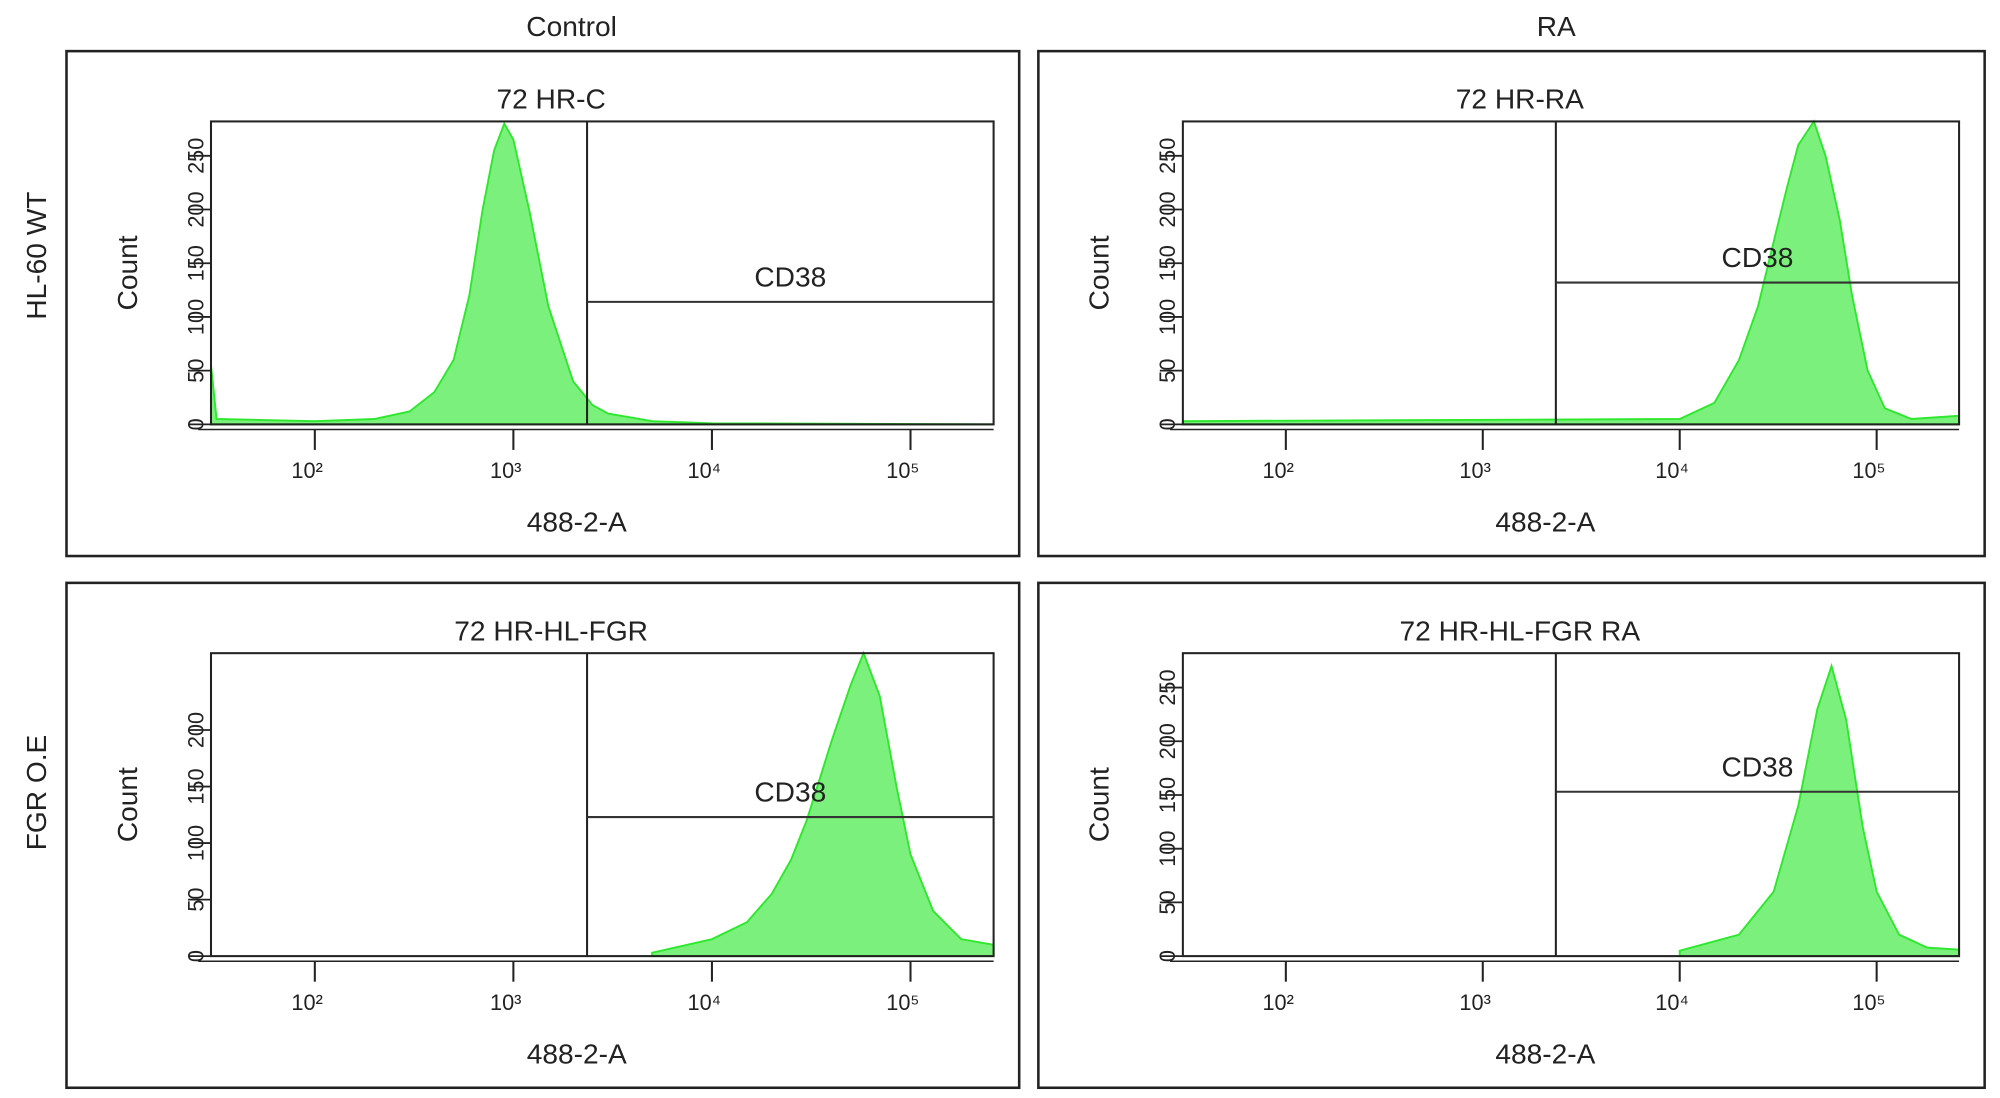 This screenshot has width=2000, height=1098. What do you see at coordinates (1520, 99) in the screenshot?
I see `panel-title: 72 HR-RA` at bounding box center [1520, 99].